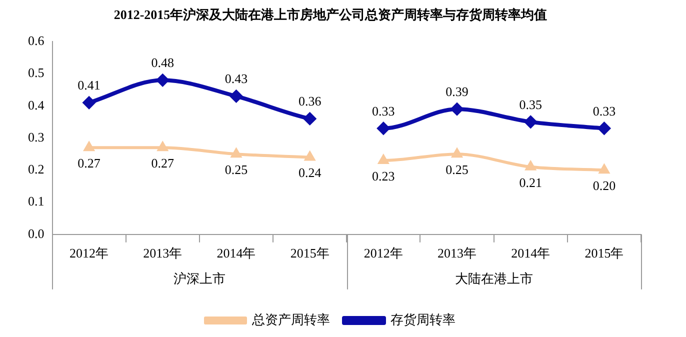 This screenshot has width=686, height=337. Describe the element at coordinates (89, 85) in the screenshot. I see `data-label: 0.41` at that location.